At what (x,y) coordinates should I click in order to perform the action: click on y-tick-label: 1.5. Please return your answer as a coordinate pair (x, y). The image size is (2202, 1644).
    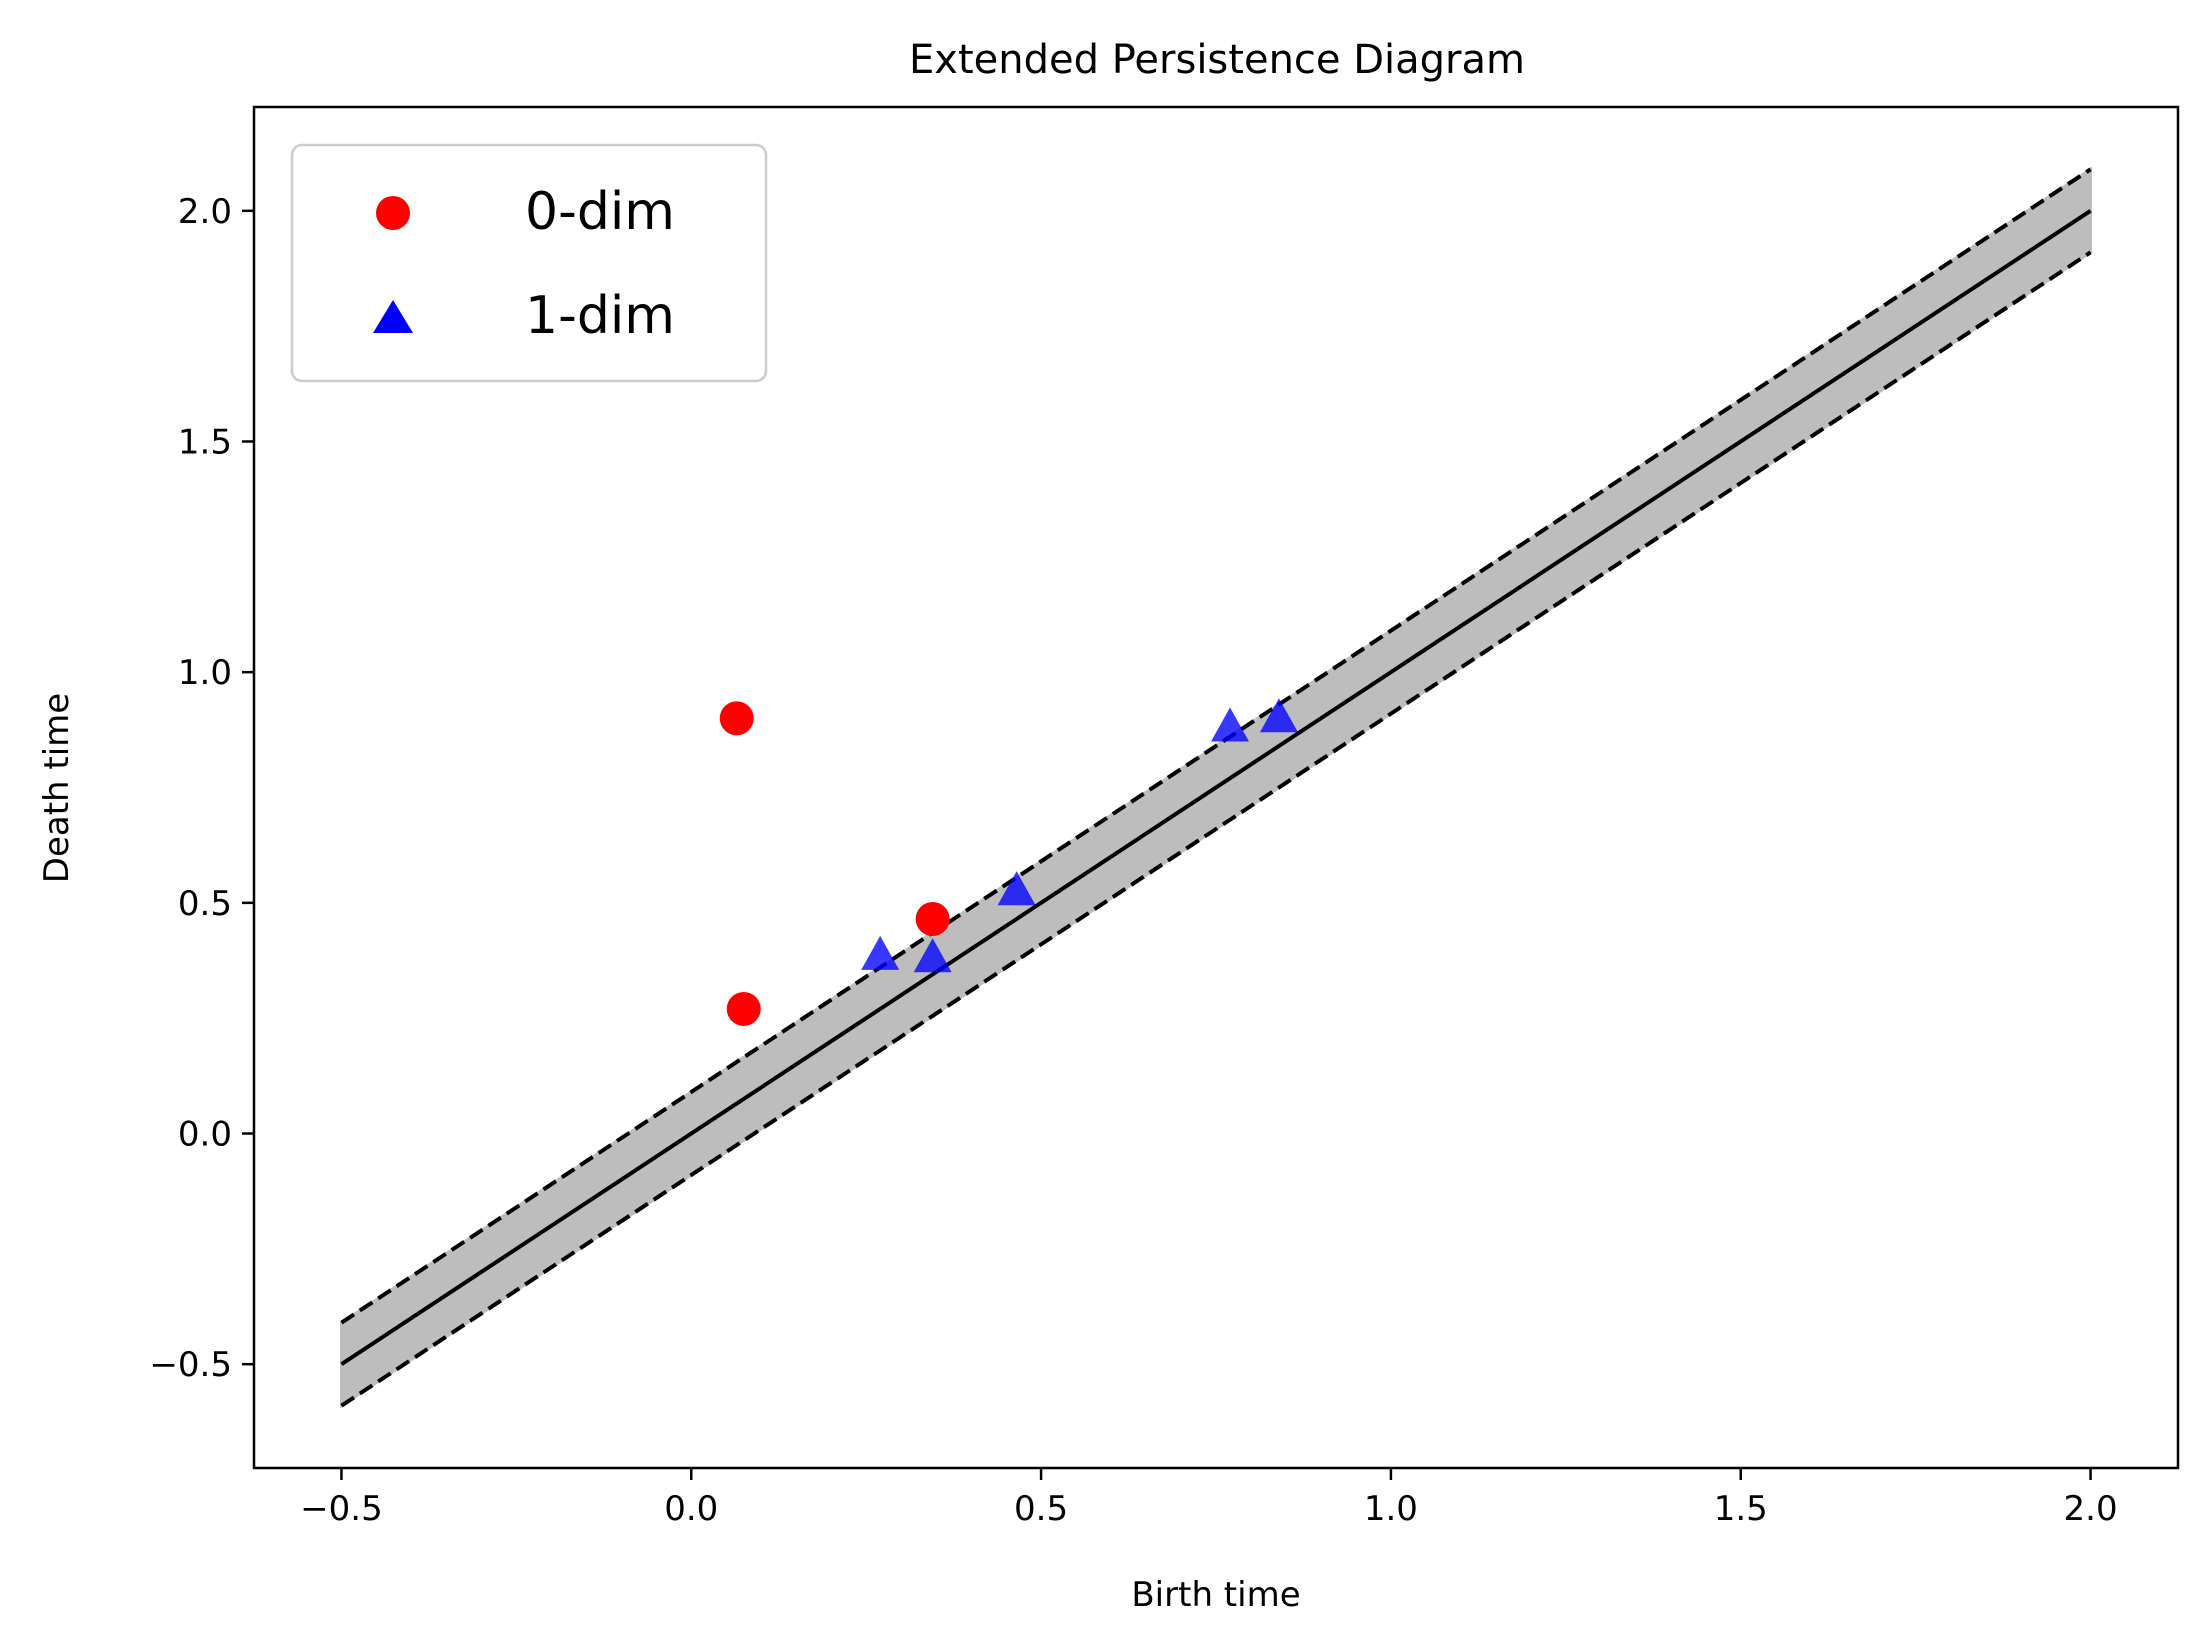
    Looking at the image, I should click on (205, 442).